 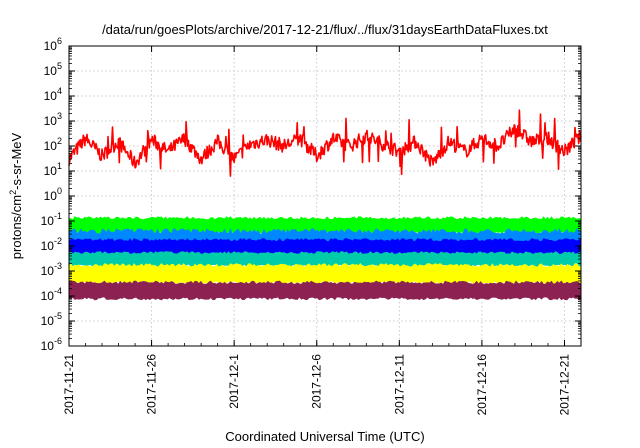 What do you see at coordinates (317, 381) in the screenshot?
I see `x-tick-label: 2017-12-6` at bounding box center [317, 381].